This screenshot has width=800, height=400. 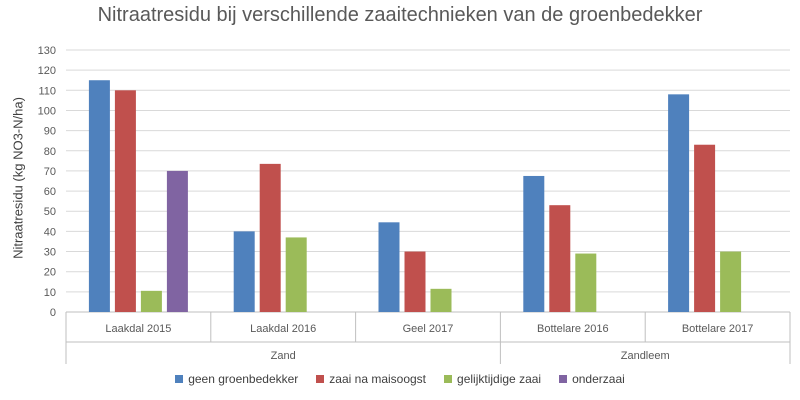 What do you see at coordinates (598, 379) in the screenshot?
I see `legend-label: onderzaai` at bounding box center [598, 379].